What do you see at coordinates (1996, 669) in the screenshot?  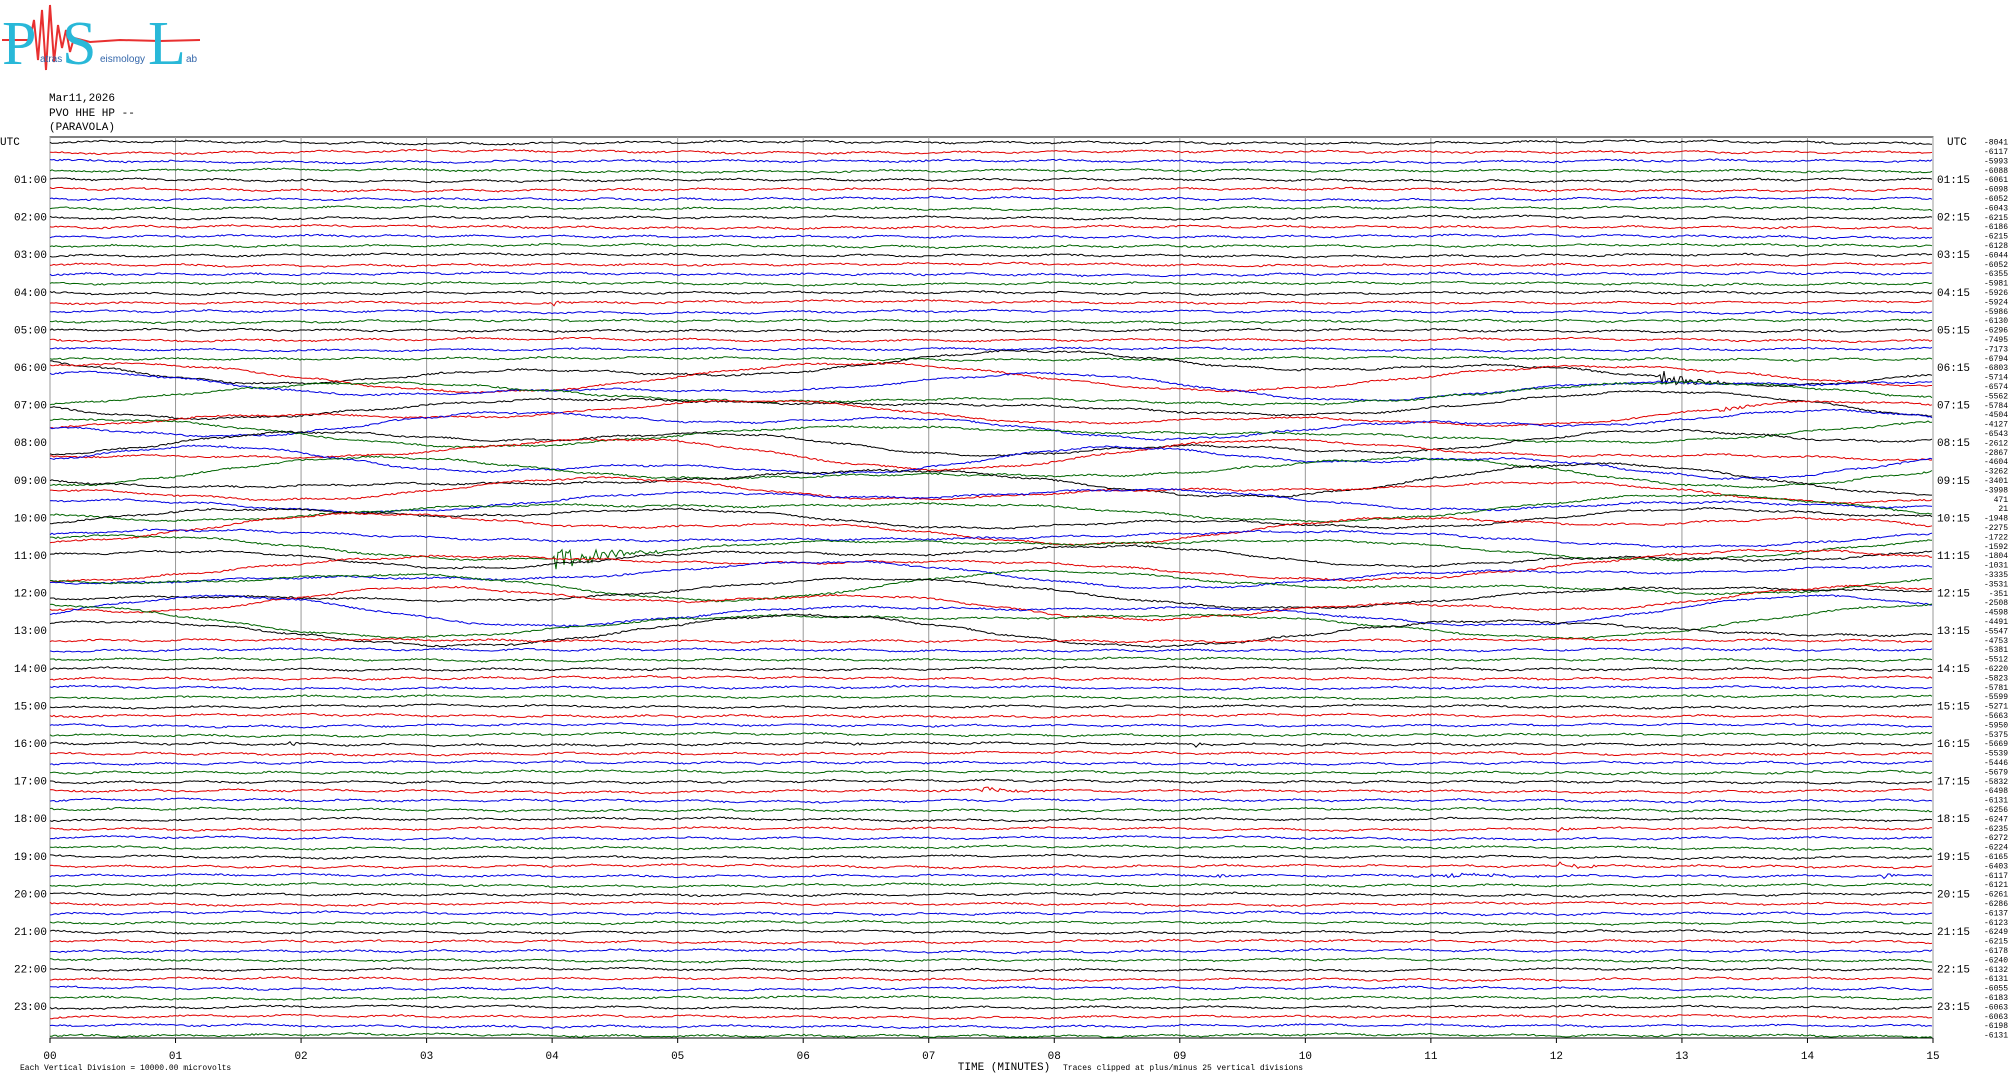 I see `trace-offset: -6220` at bounding box center [1996, 669].